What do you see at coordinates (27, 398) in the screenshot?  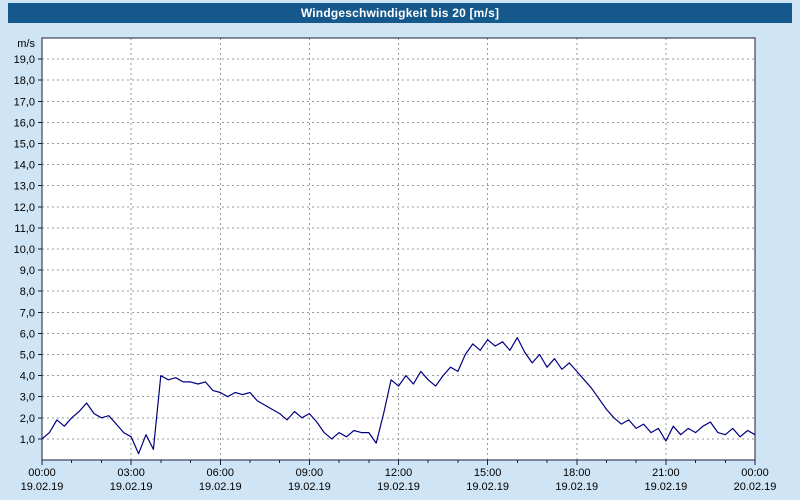 I see `y-tick-label: 3,0` at bounding box center [27, 398].